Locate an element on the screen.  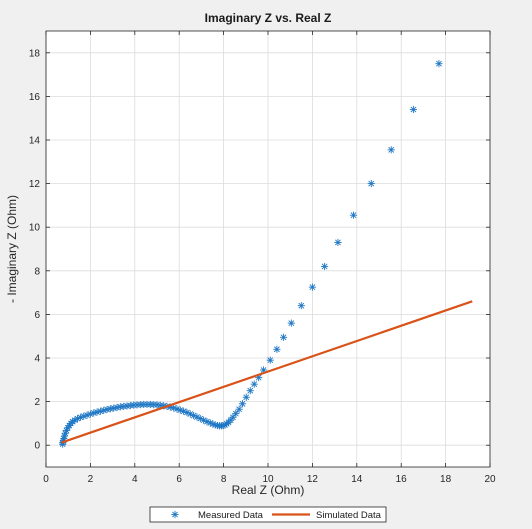
y-tick-label: 18 is located at coordinates (35, 53).